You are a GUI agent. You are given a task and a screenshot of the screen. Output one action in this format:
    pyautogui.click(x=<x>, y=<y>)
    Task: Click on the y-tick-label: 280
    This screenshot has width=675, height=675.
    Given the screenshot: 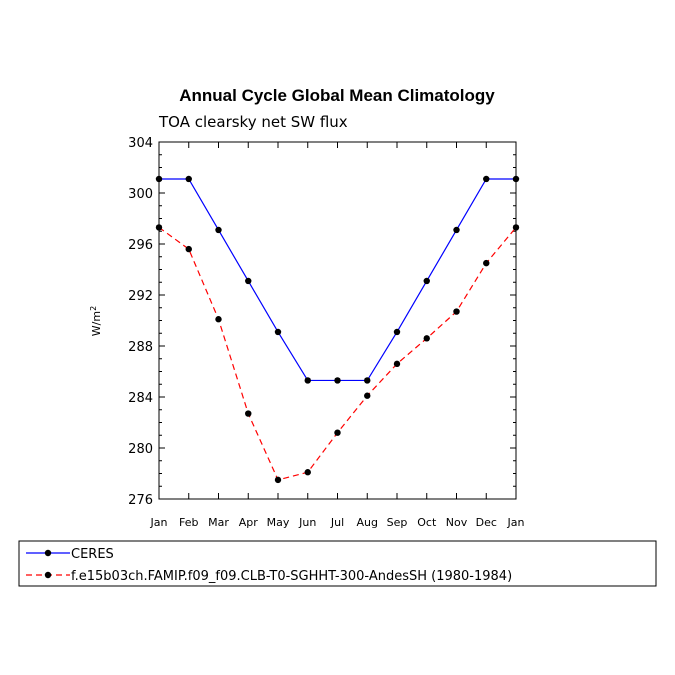 What is the action you would take?
    pyautogui.click(x=140, y=449)
    